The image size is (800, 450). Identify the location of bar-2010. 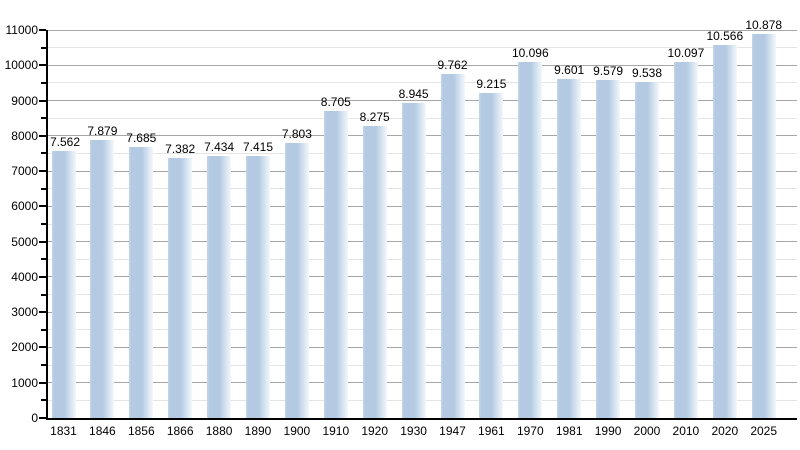
(685, 239).